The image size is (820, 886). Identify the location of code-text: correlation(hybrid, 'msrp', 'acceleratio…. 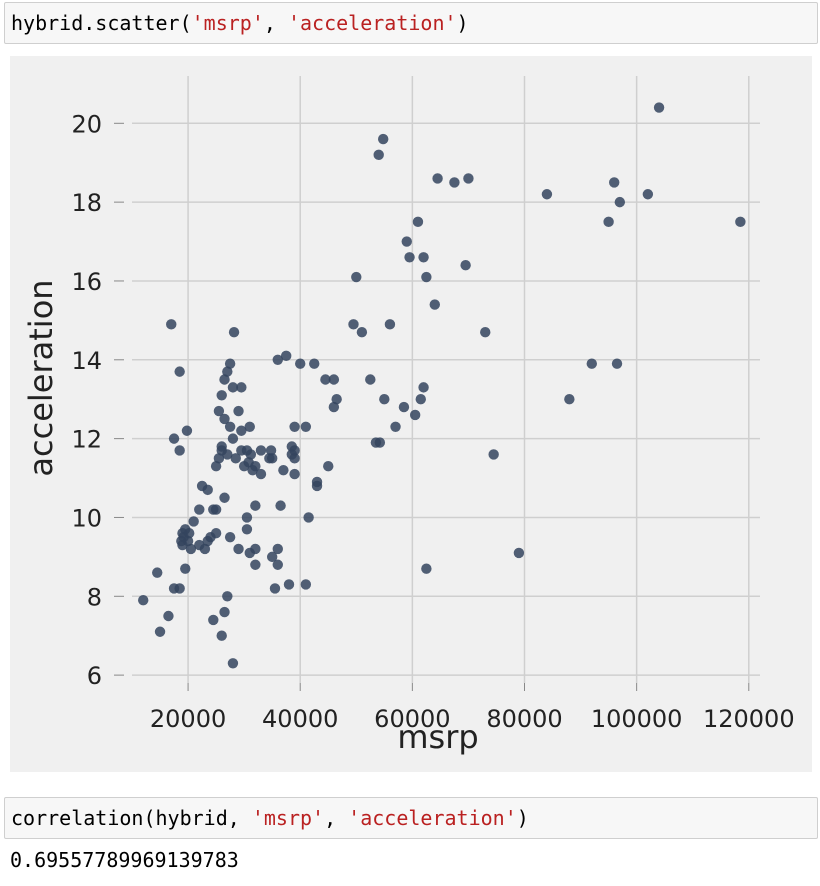
(270, 818).